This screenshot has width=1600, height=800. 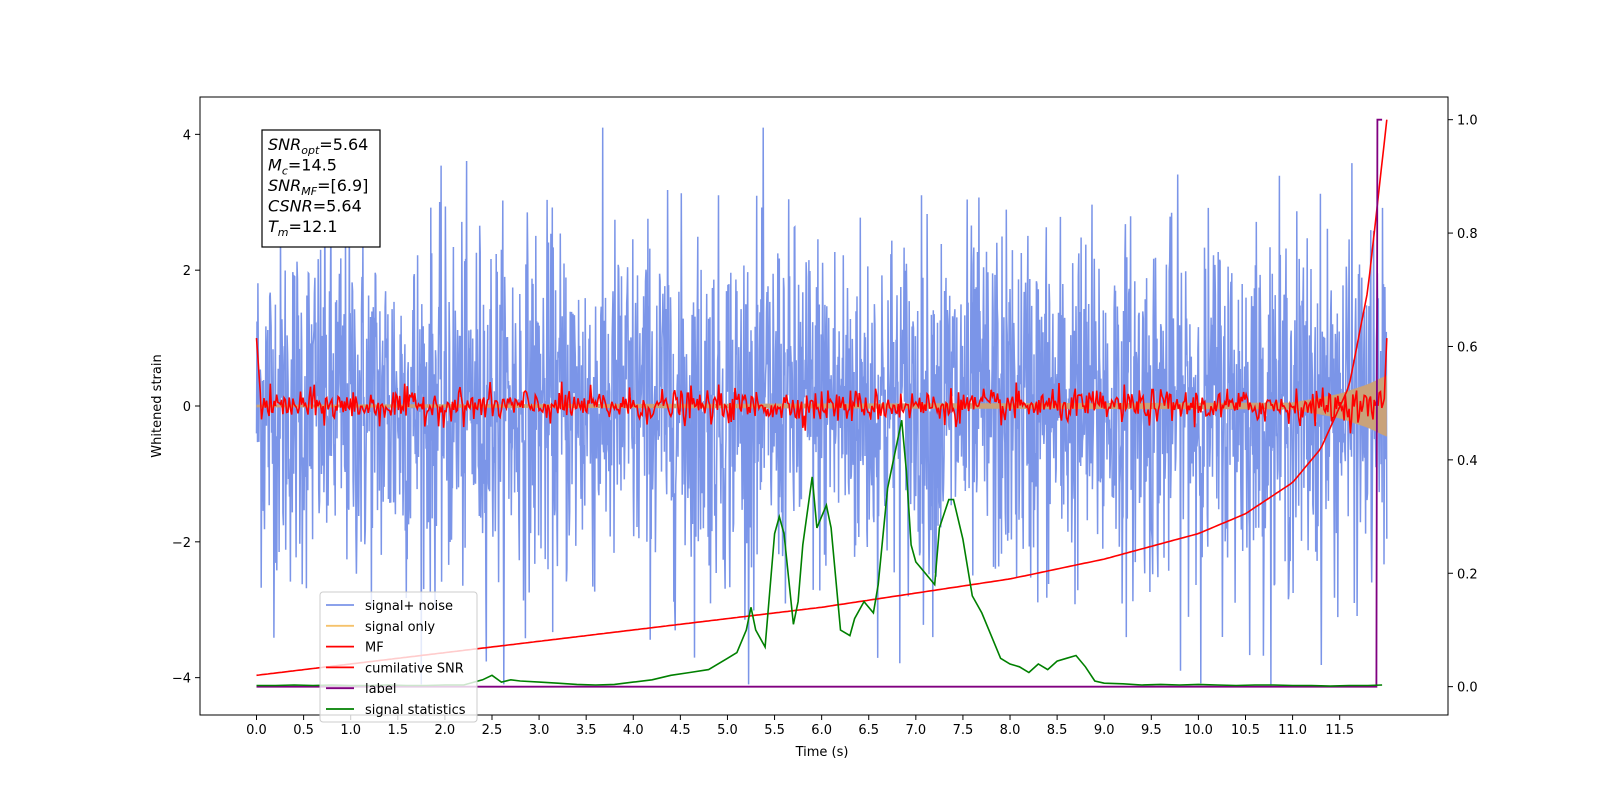 What do you see at coordinates (350, 730) in the screenshot?
I see `x-tick-label: 1.0` at bounding box center [350, 730].